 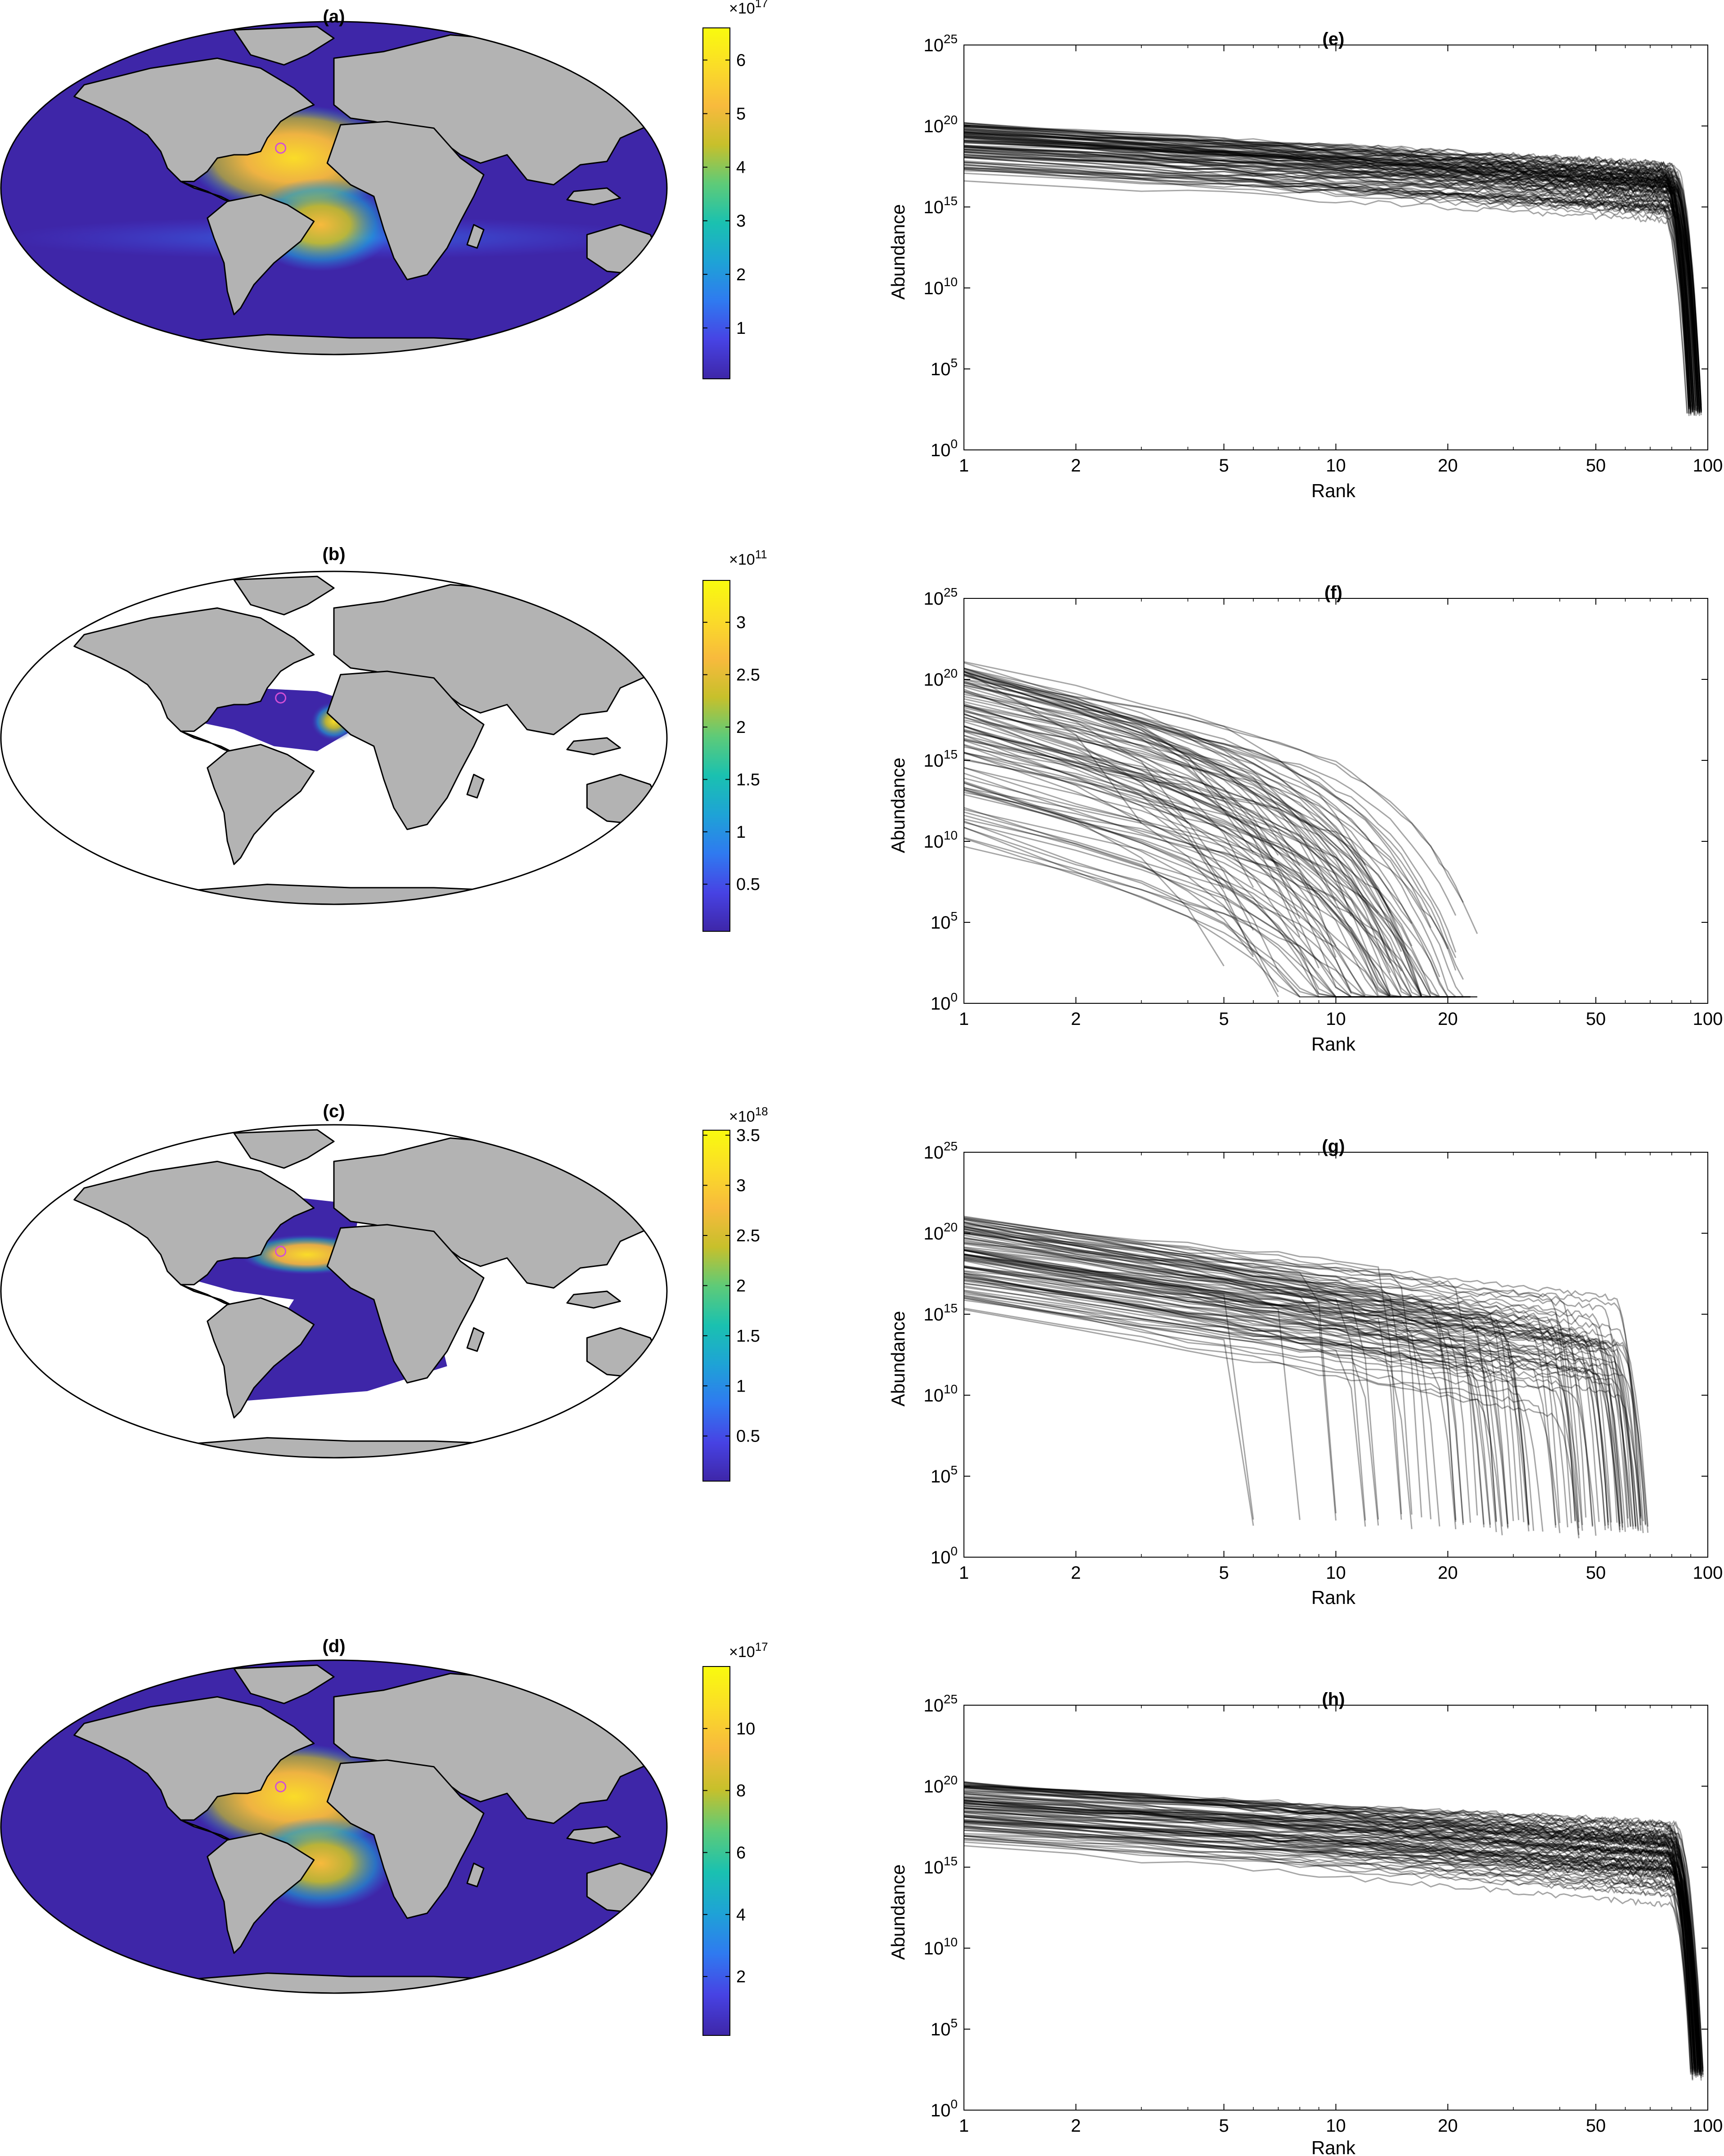 What do you see at coordinates (741, 274) in the screenshot?
I see `colorbar-tick-label-0-1: 2` at bounding box center [741, 274].